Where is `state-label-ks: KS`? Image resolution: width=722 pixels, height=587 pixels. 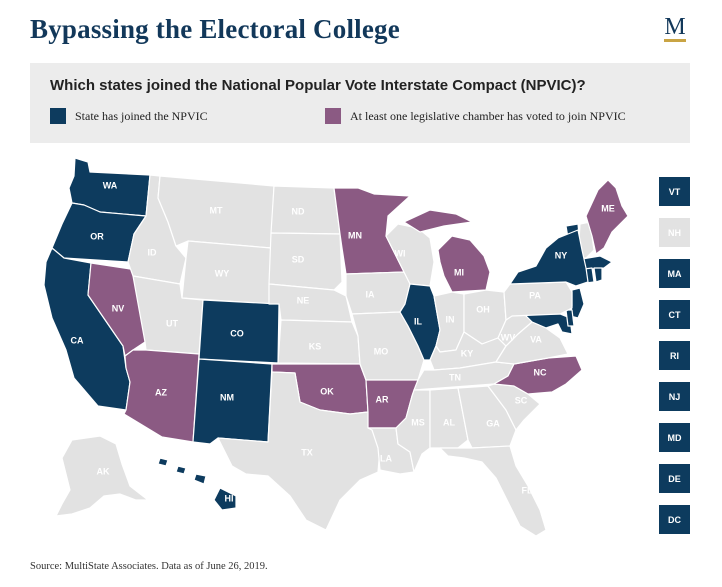
state-label-ks: KS is located at coordinates (315, 346).